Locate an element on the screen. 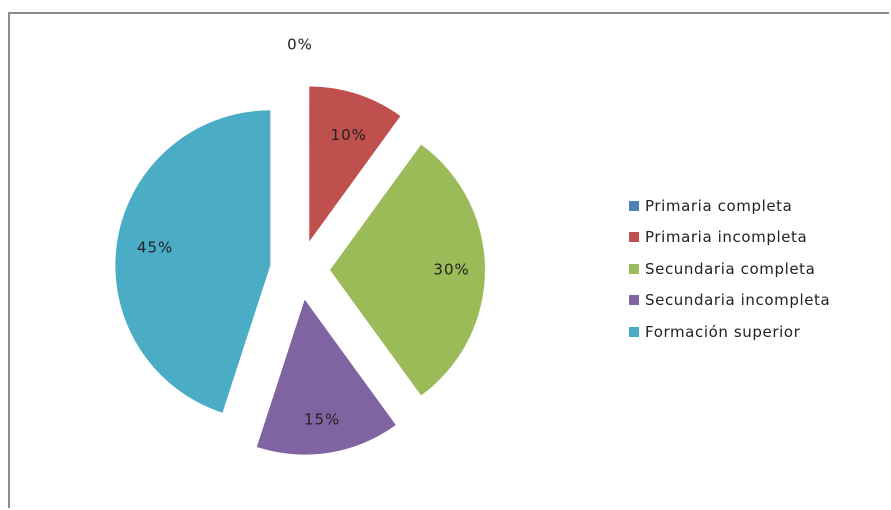 This screenshot has width=891, height=510. legend-label: Secundaria incompleta is located at coordinates (738, 300).